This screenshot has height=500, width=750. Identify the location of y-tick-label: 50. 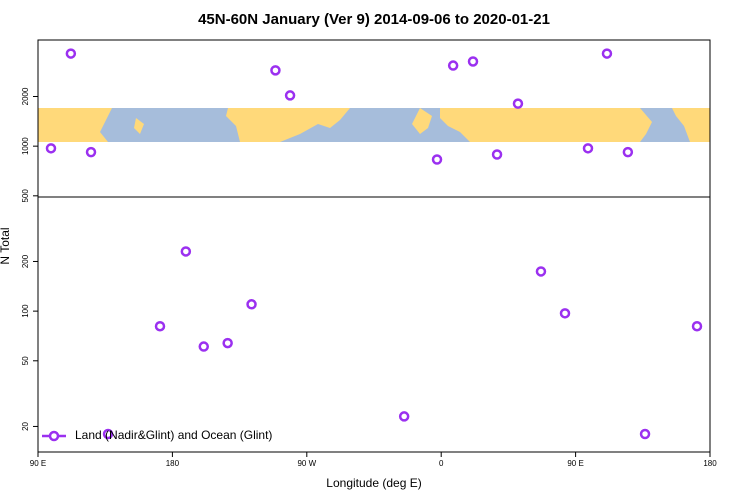
(25, 360).